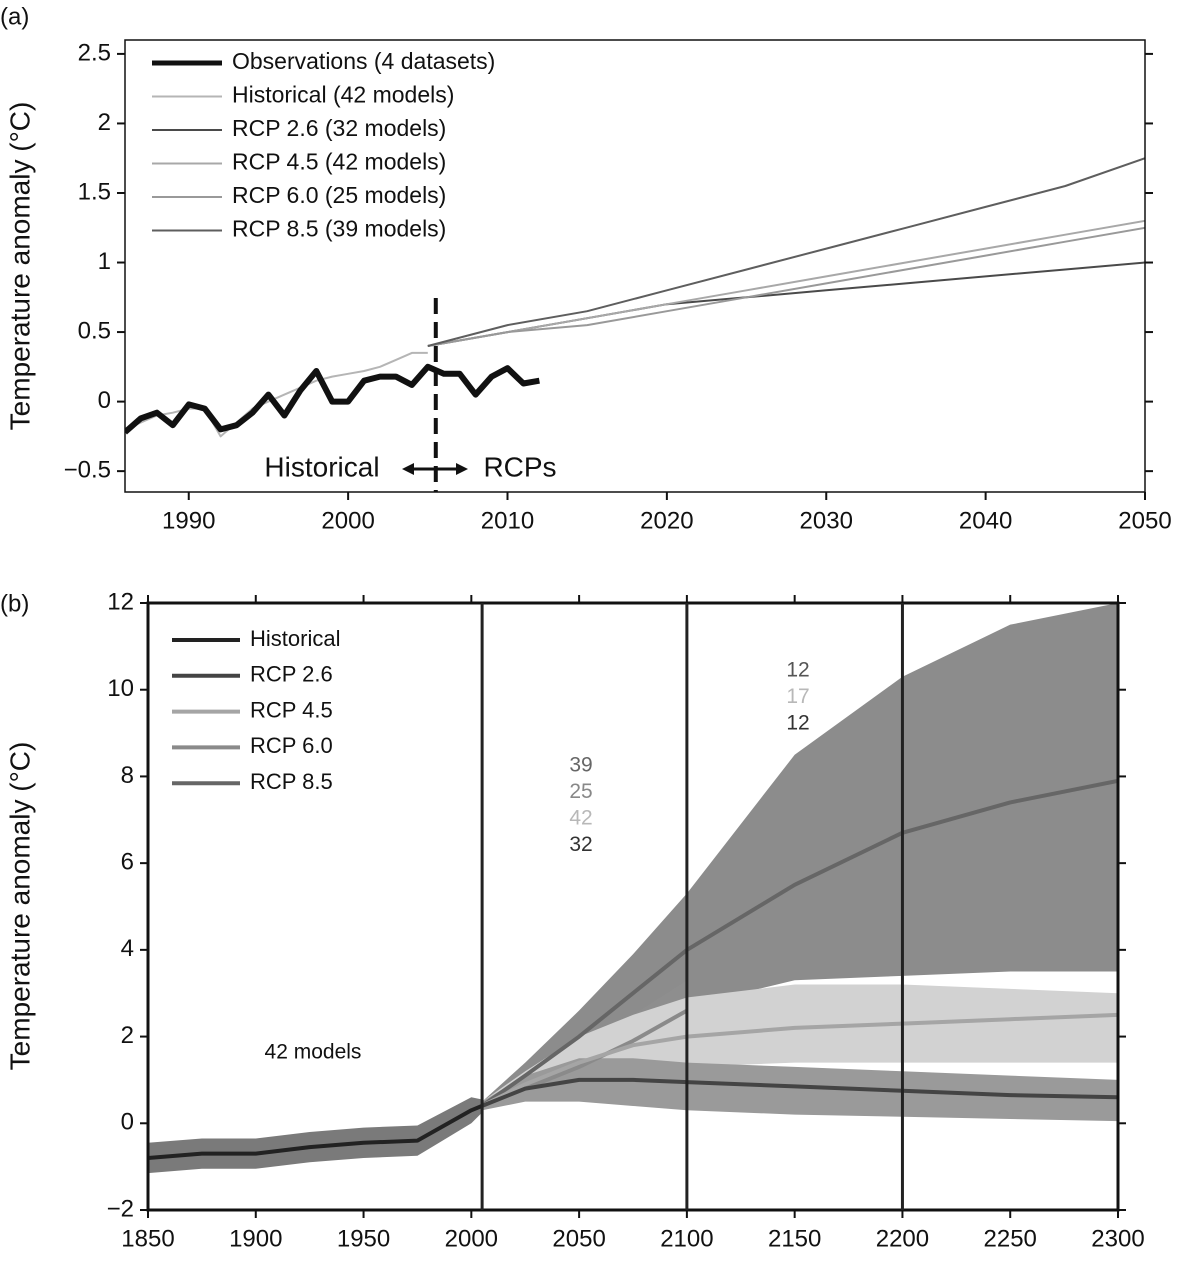 The image size is (1181, 1279). I want to click on x-tick-label: 2100, so click(686, 1238).